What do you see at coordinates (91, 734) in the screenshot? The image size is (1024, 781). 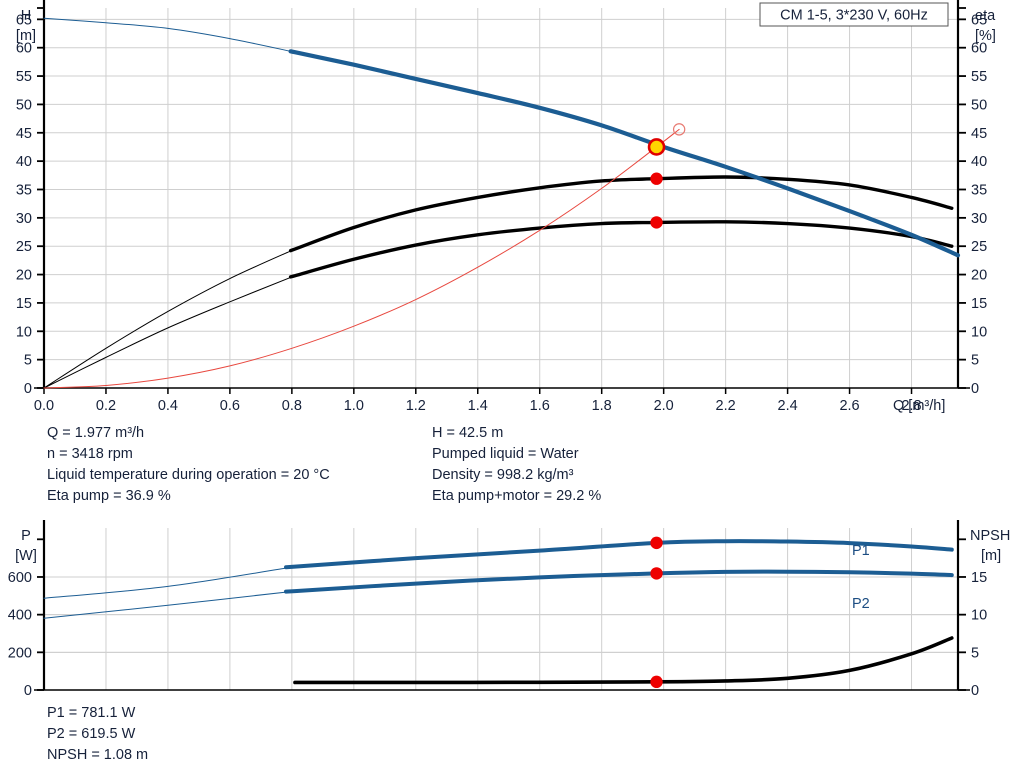 I see `info-p2: P2 = 619.5 W` at bounding box center [91, 734].